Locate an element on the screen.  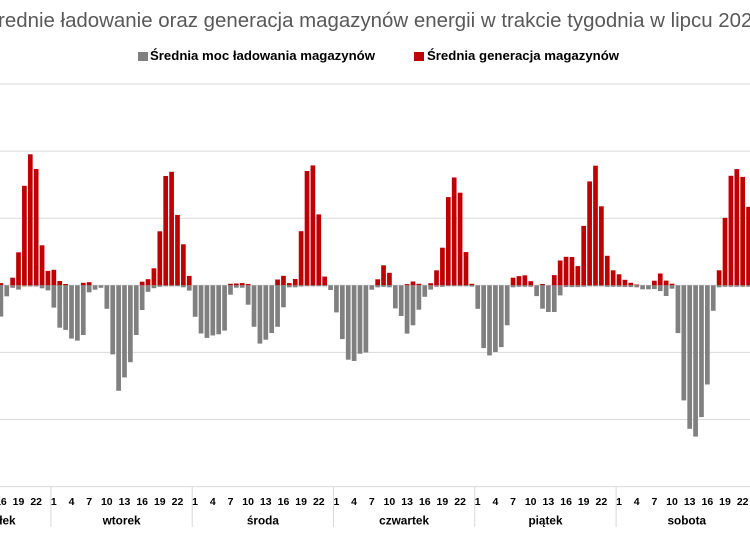
svg-text: piątek is located at coordinates (545, 521).